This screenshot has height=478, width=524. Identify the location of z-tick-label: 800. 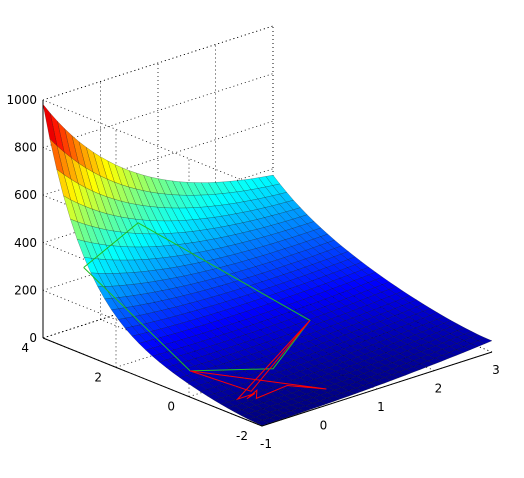
(25, 148).